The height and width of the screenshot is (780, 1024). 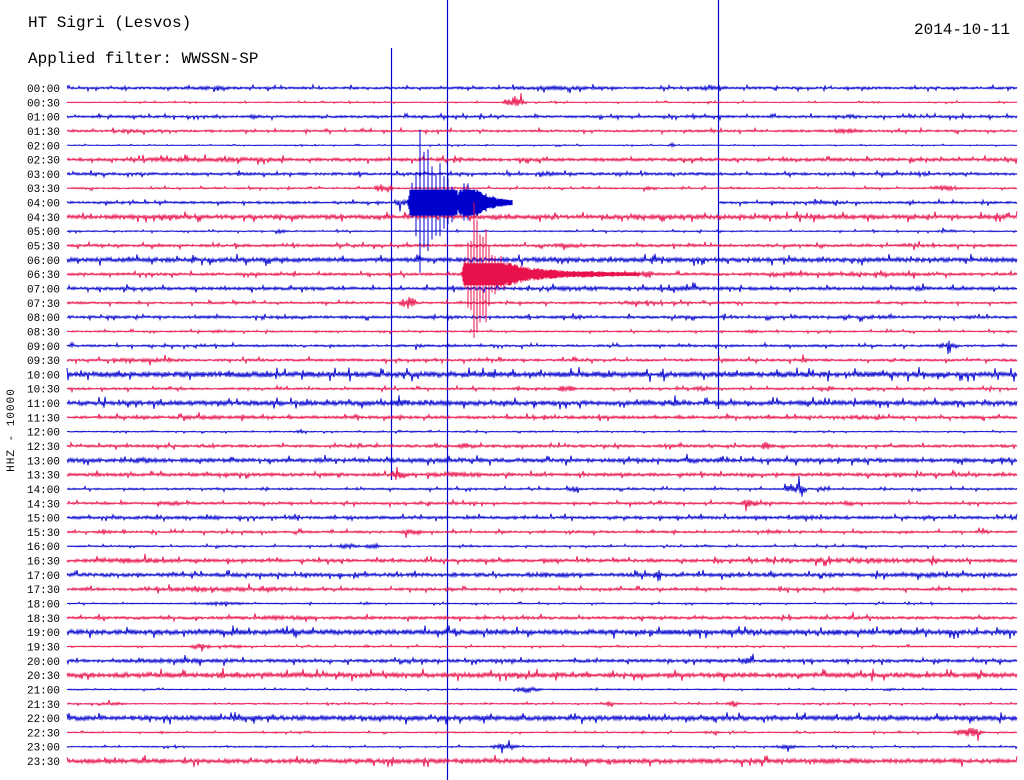 What do you see at coordinates (542, 690) in the screenshot?
I see `trace-21:00` at bounding box center [542, 690].